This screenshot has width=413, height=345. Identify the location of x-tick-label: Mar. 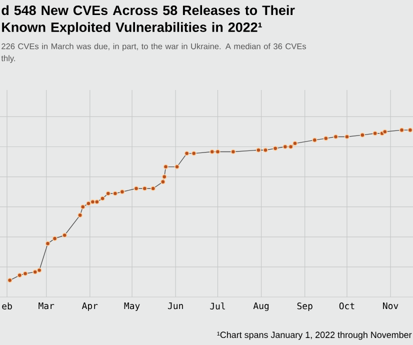
(46, 306).